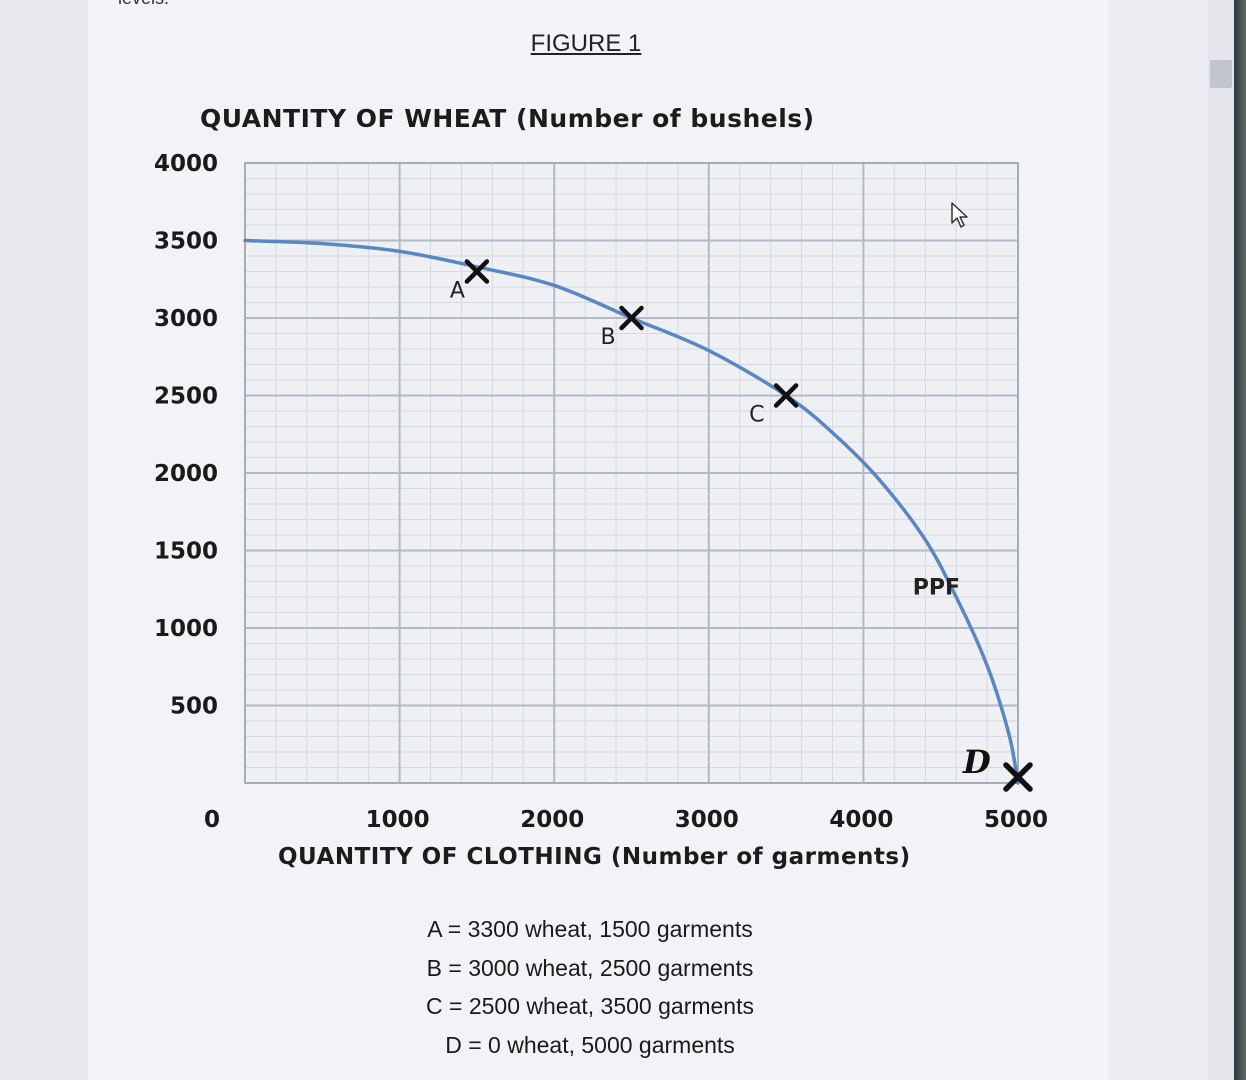 The width and height of the screenshot is (1246, 1080). Describe the element at coordinates (186, 397) in the screenshot. I see `y-tick-label: 2500` at that location.